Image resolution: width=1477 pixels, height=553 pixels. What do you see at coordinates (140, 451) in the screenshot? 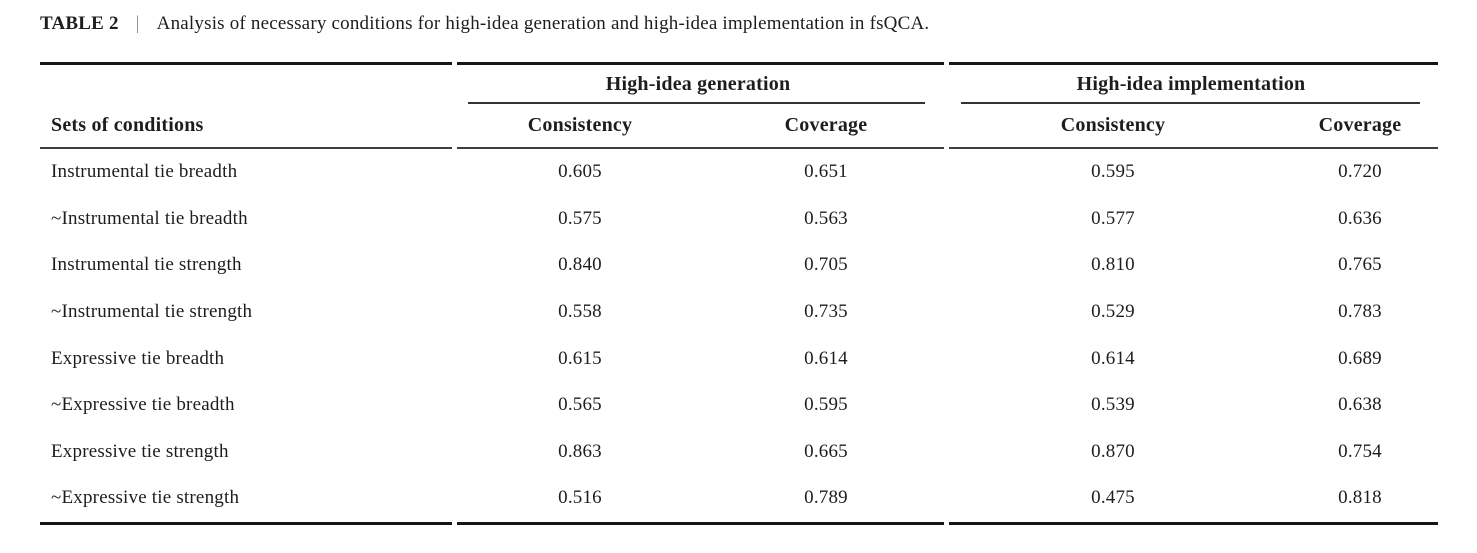
I see `condition-label: Expressive tie strength` at bounding box center [140, 451].